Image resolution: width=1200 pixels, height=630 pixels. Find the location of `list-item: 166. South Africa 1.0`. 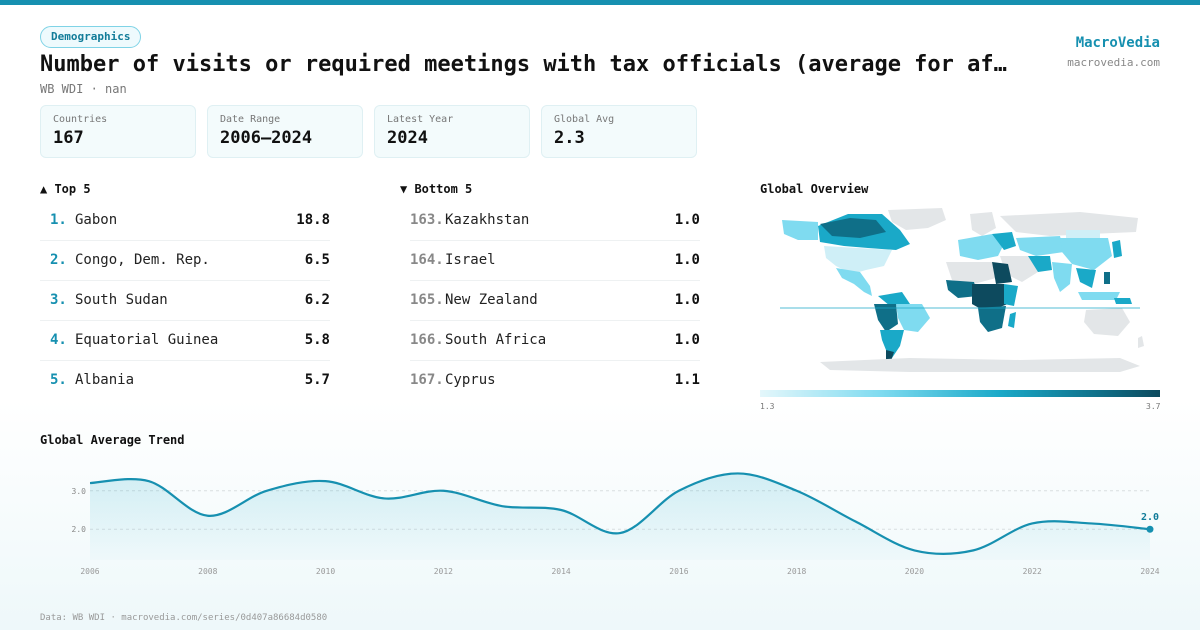

list-item: 166. South Africa 1.0 is located at coordinates (555, 341).